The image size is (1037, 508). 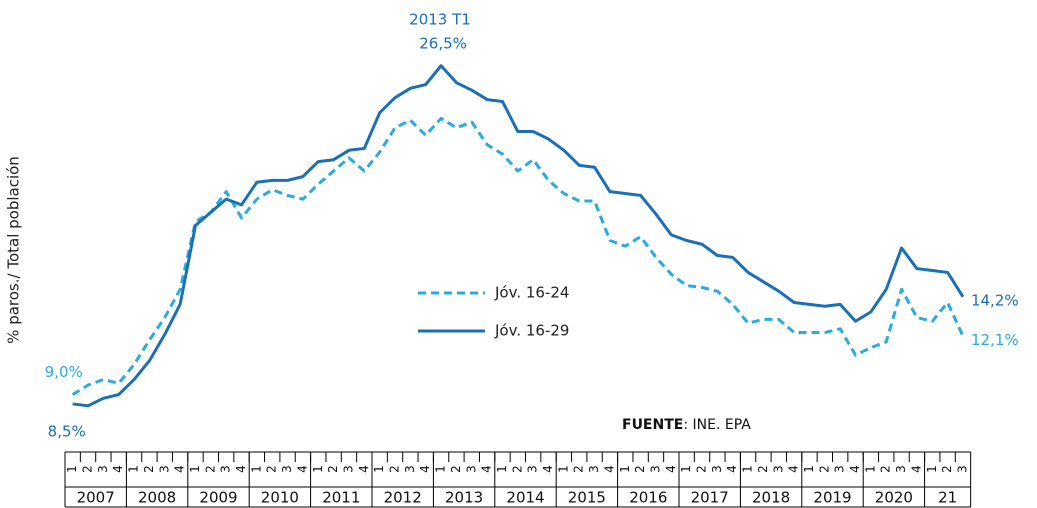 I want to click on source-text: : INE. EPA, so click(x=717, y=425).